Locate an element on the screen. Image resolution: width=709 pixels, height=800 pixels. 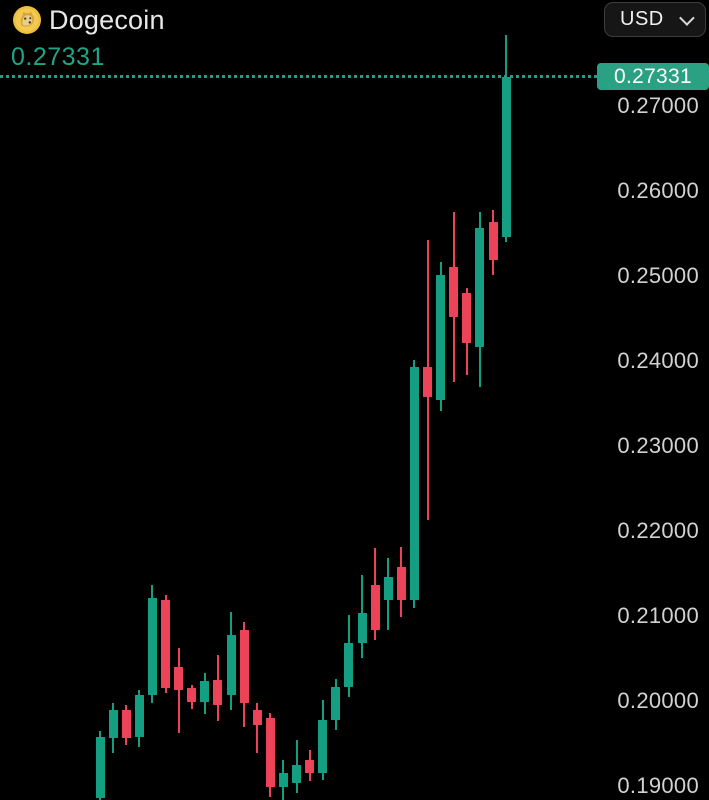
currency-select-button: USD is located at coordinates (655, 19).